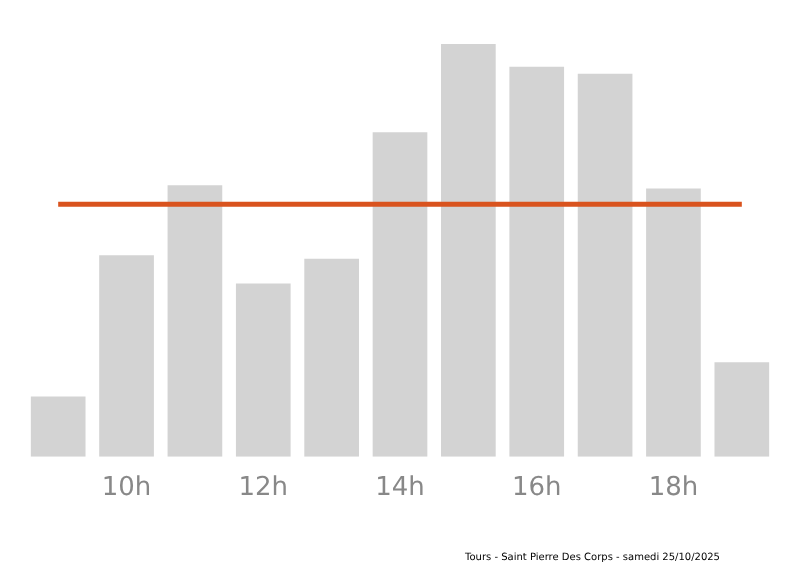 The image size is (800, 572). What do you see at coordinates (536, 488) in the screenshot?
I see `x-tick-label: 16h` at bounding box center [536, 488].